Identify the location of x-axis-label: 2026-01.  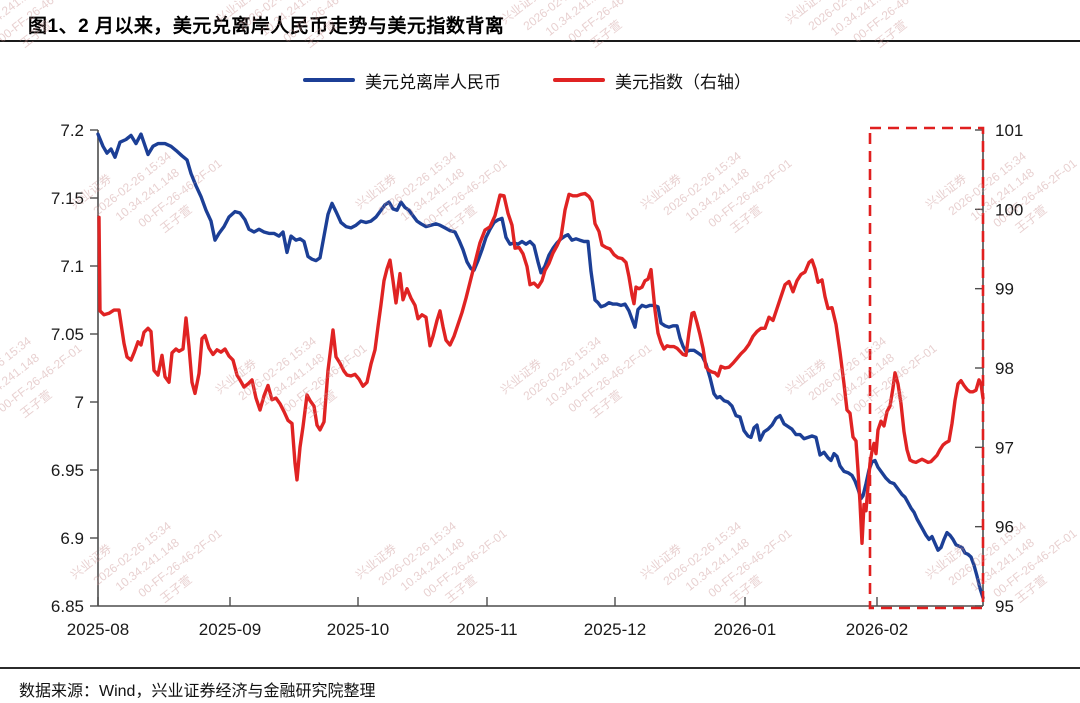
(745, 629).